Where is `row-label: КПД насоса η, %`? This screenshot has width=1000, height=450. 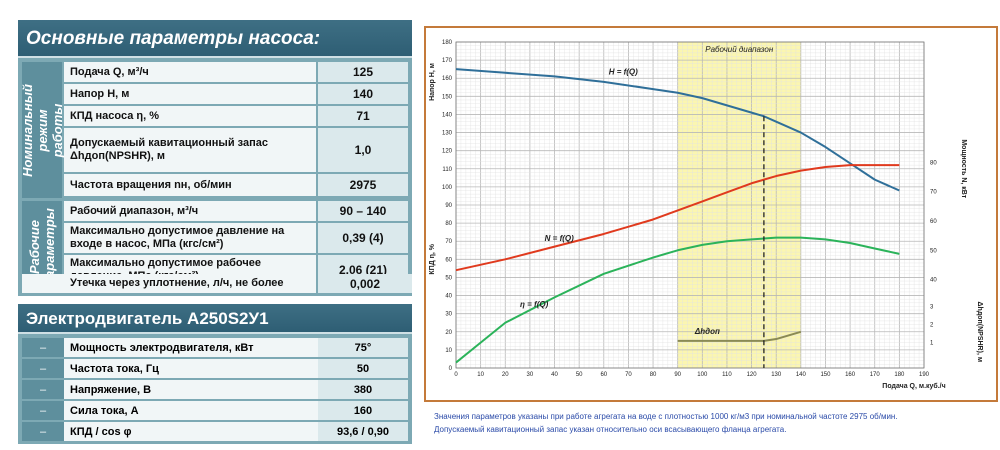 row-label: КПД насоса η, % is located at coordinates (191, 116).